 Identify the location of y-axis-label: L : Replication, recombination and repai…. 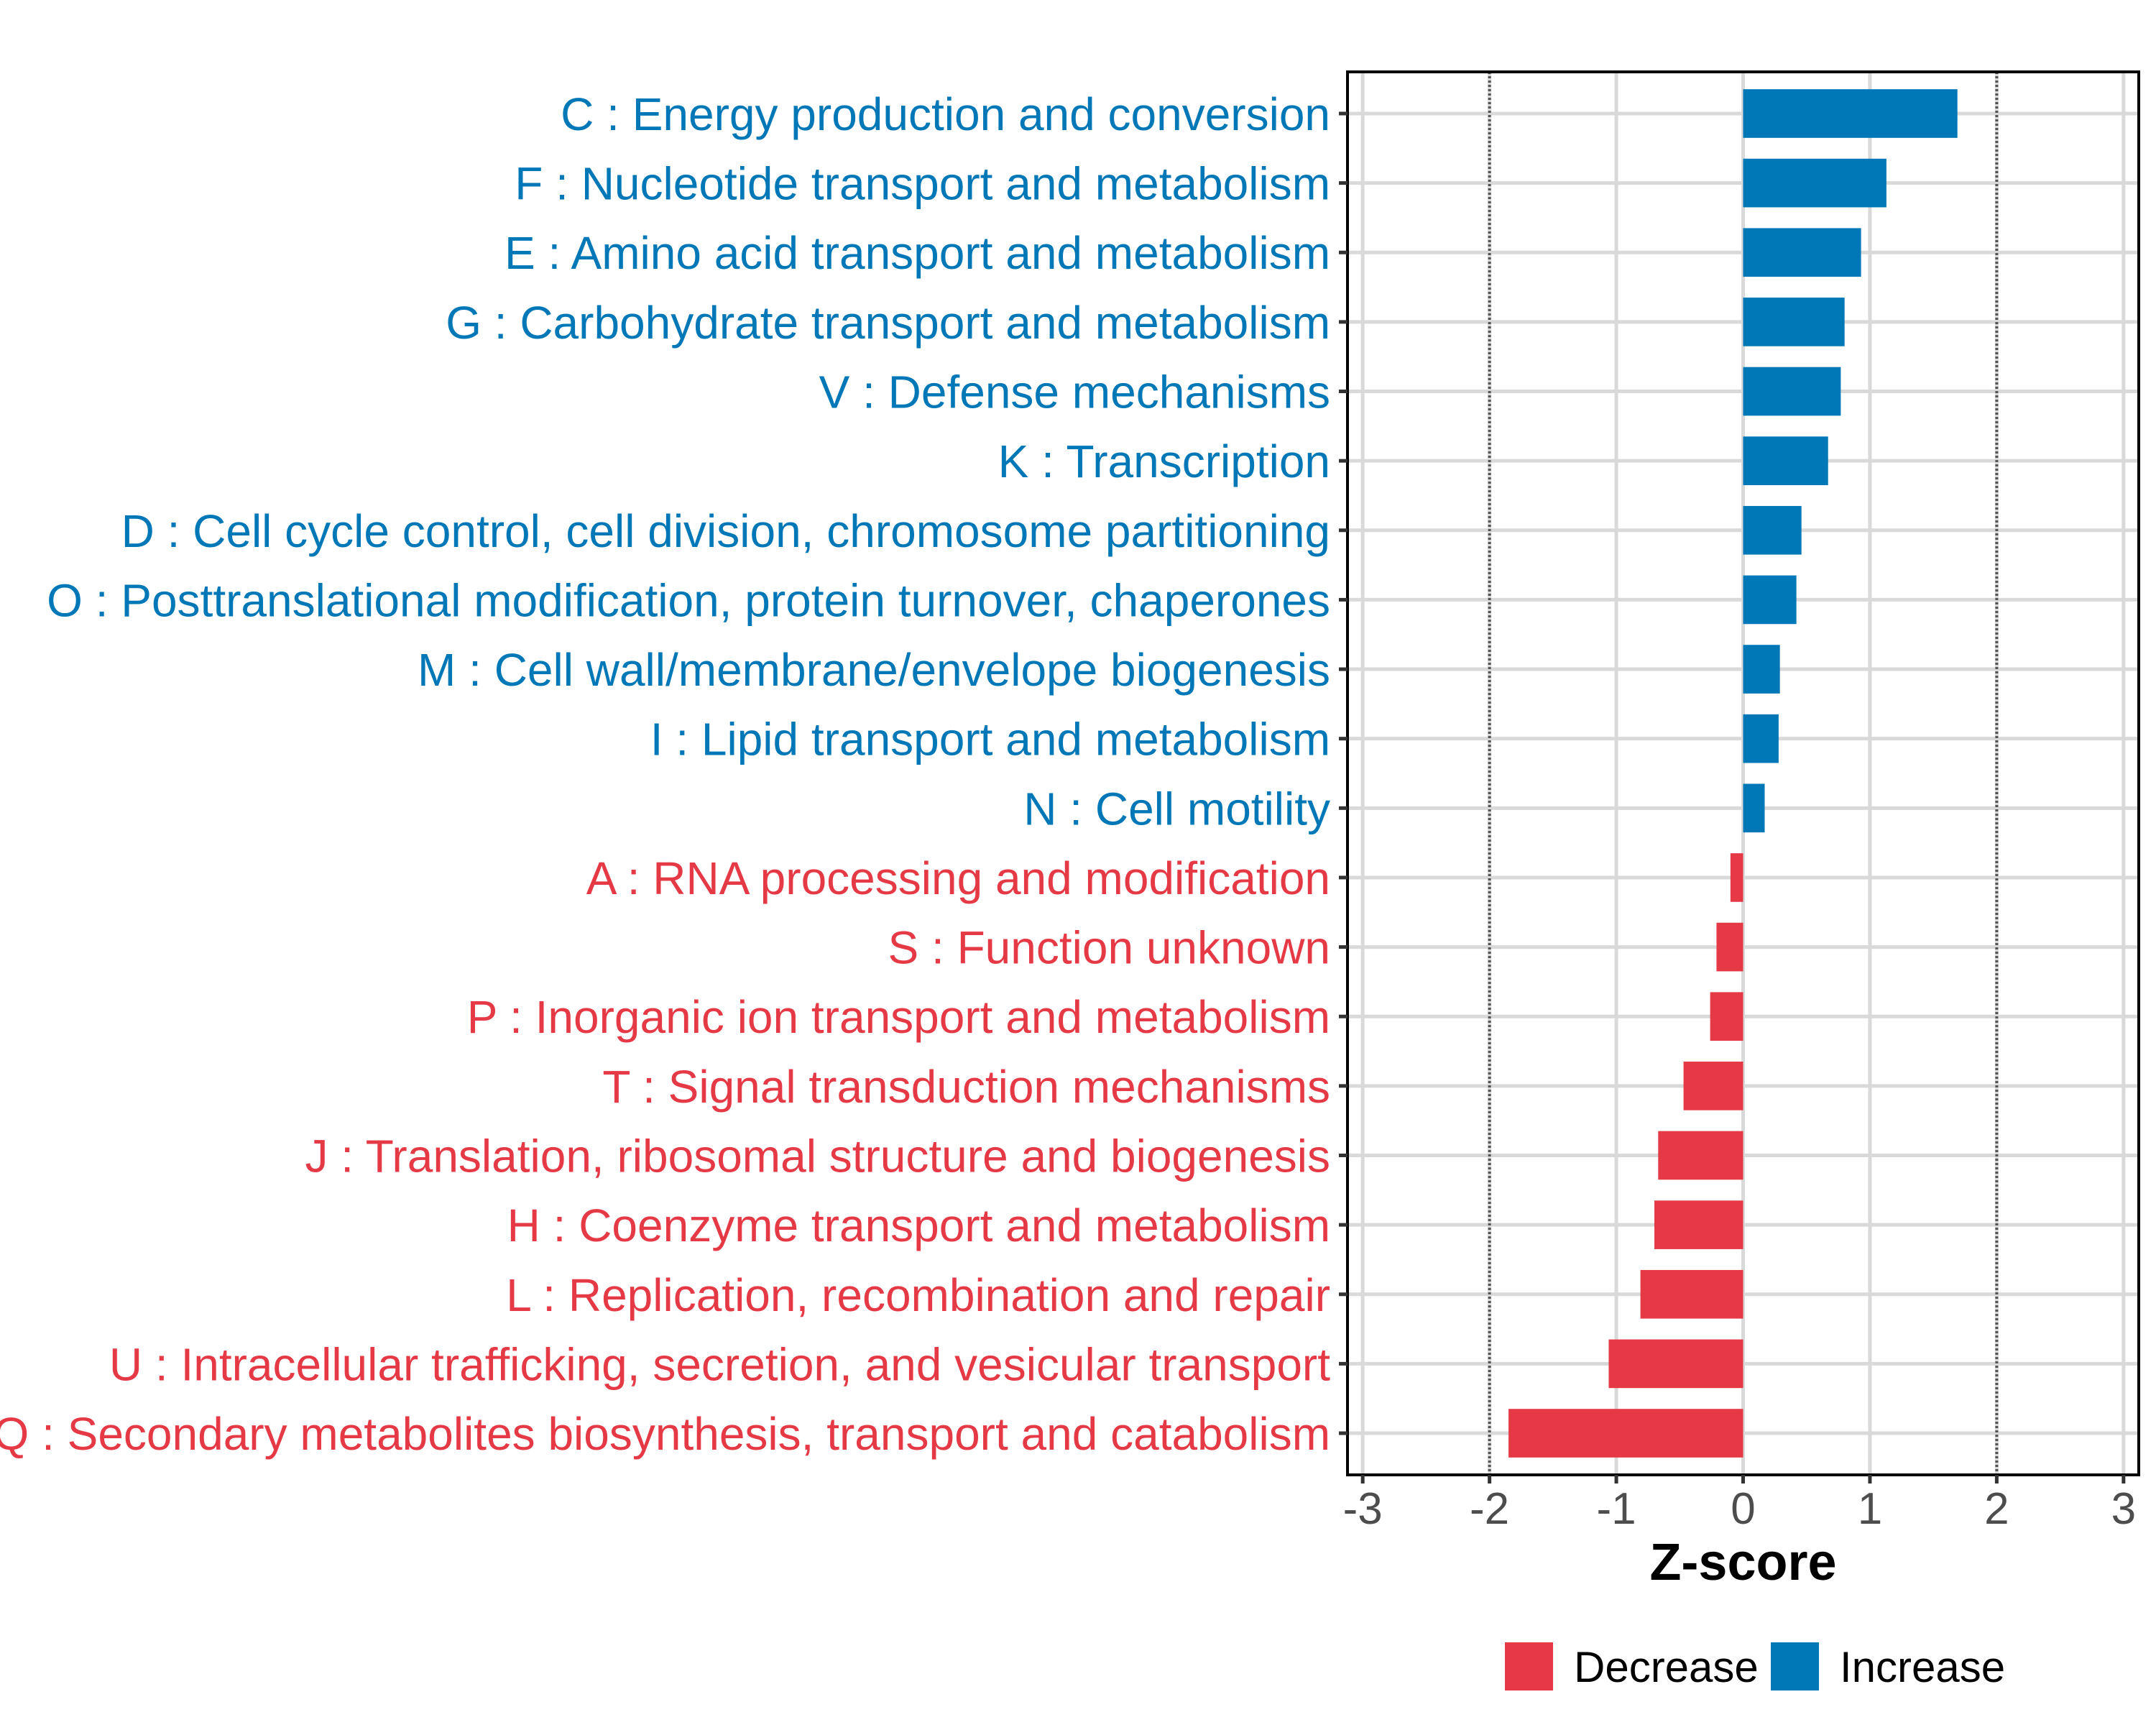
(918, 1295).